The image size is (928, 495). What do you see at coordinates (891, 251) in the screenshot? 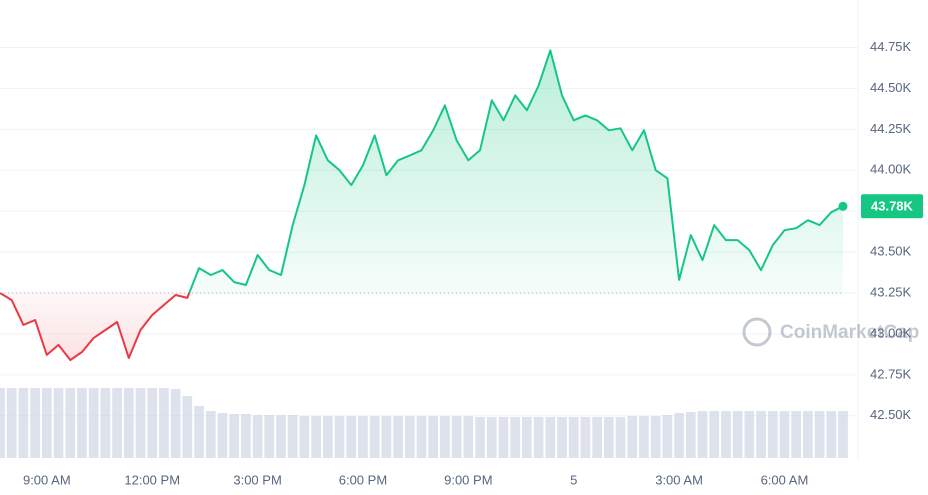
I see `y-tick-label: 43.50K` at bounding box center [891, 251].